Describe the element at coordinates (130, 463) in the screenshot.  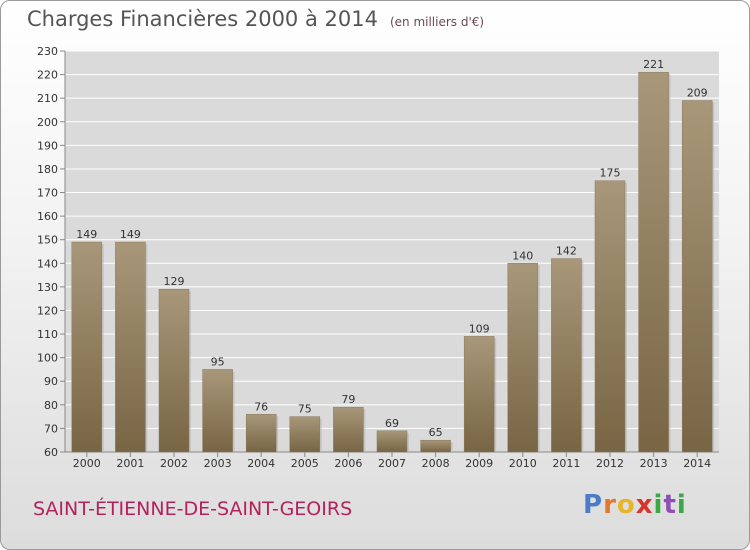
I see `x-tick-label: 2001` at that location.